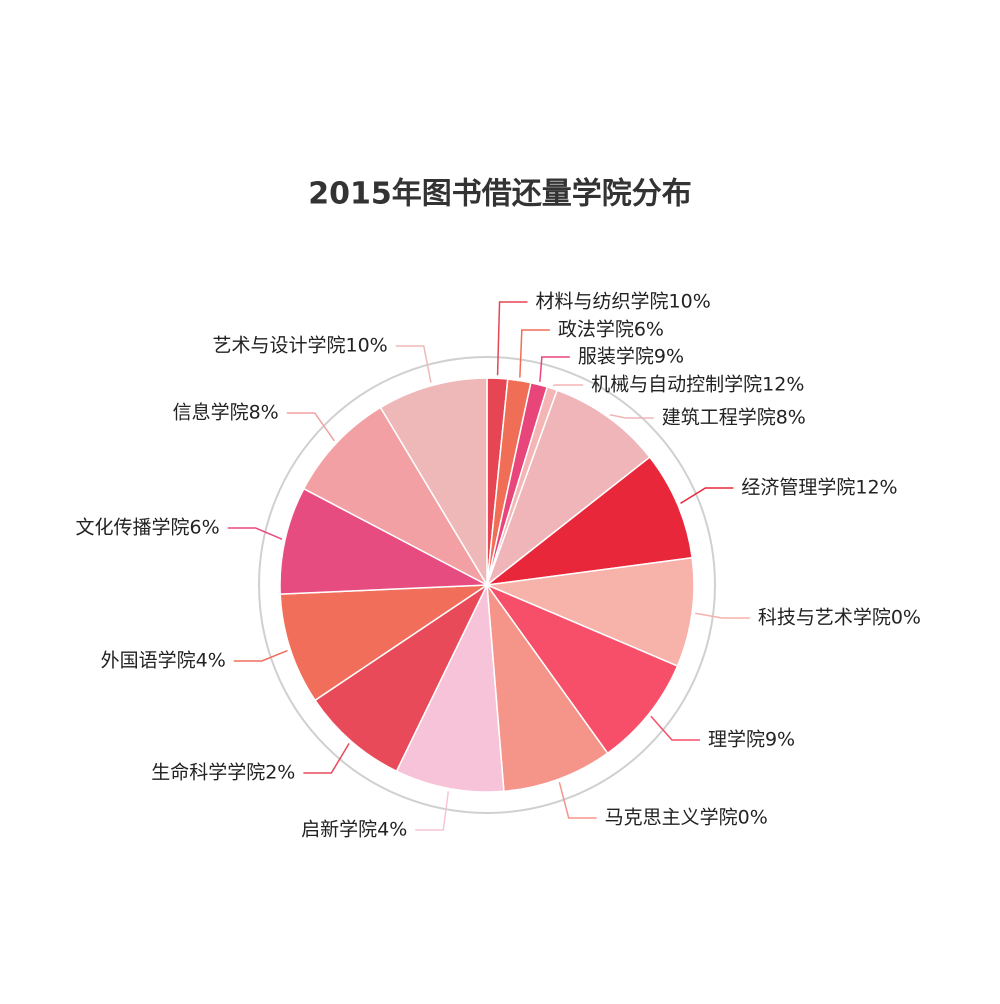 The width and height of the screenshot is (1000, 1004). What do you see at coordinates (611, 330) in the screenshot?
I see `slice-label: 政法学院6%` at bounding box center [611, 330].